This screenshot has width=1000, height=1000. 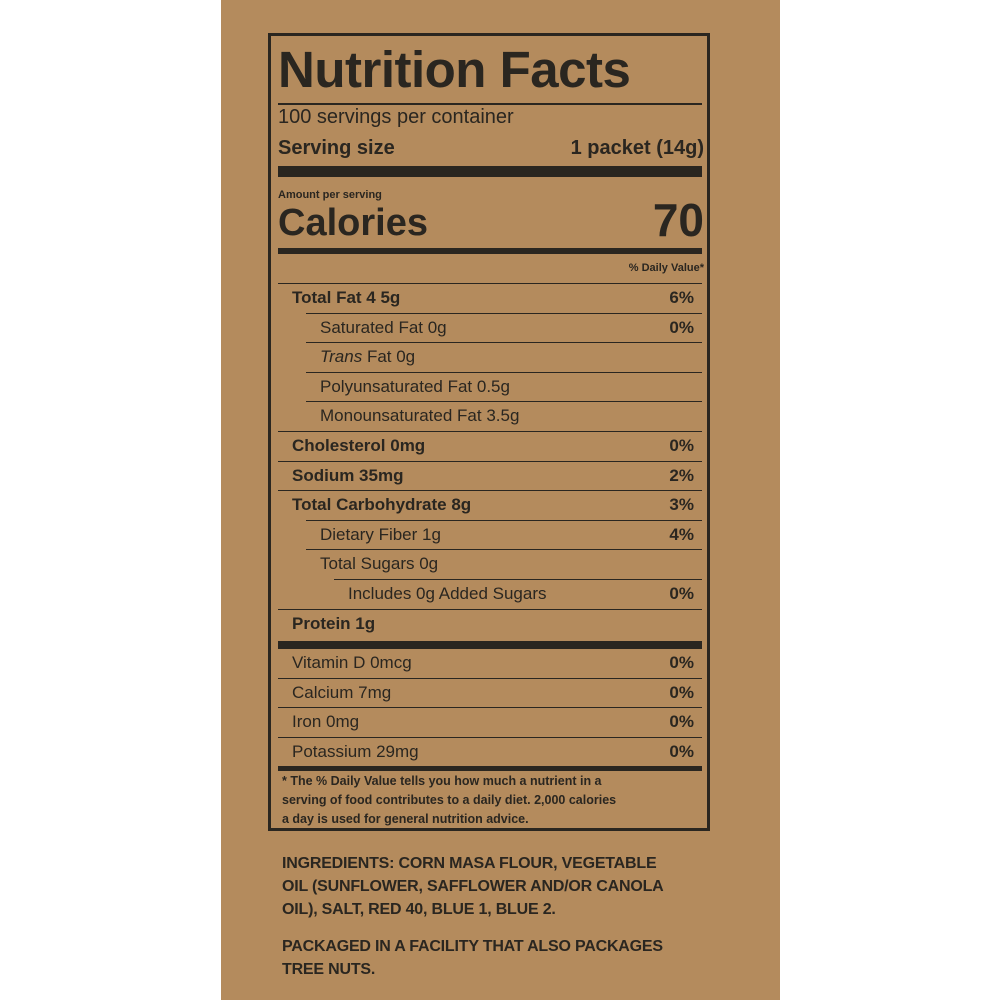 I want to click on nutrient-label: Calcium 7mg, so click(x=342, y=692).